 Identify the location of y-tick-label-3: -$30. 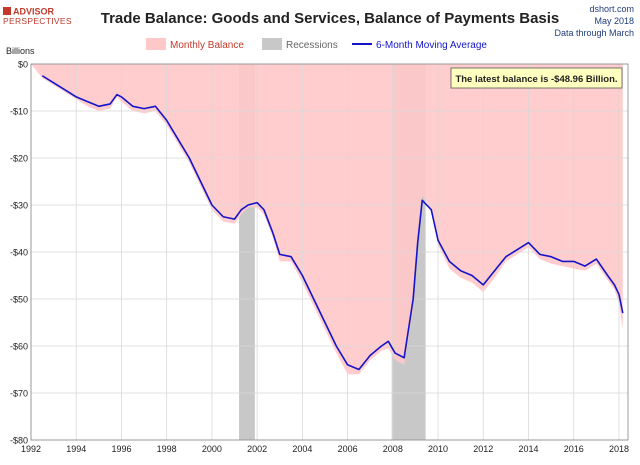
(19, 206).